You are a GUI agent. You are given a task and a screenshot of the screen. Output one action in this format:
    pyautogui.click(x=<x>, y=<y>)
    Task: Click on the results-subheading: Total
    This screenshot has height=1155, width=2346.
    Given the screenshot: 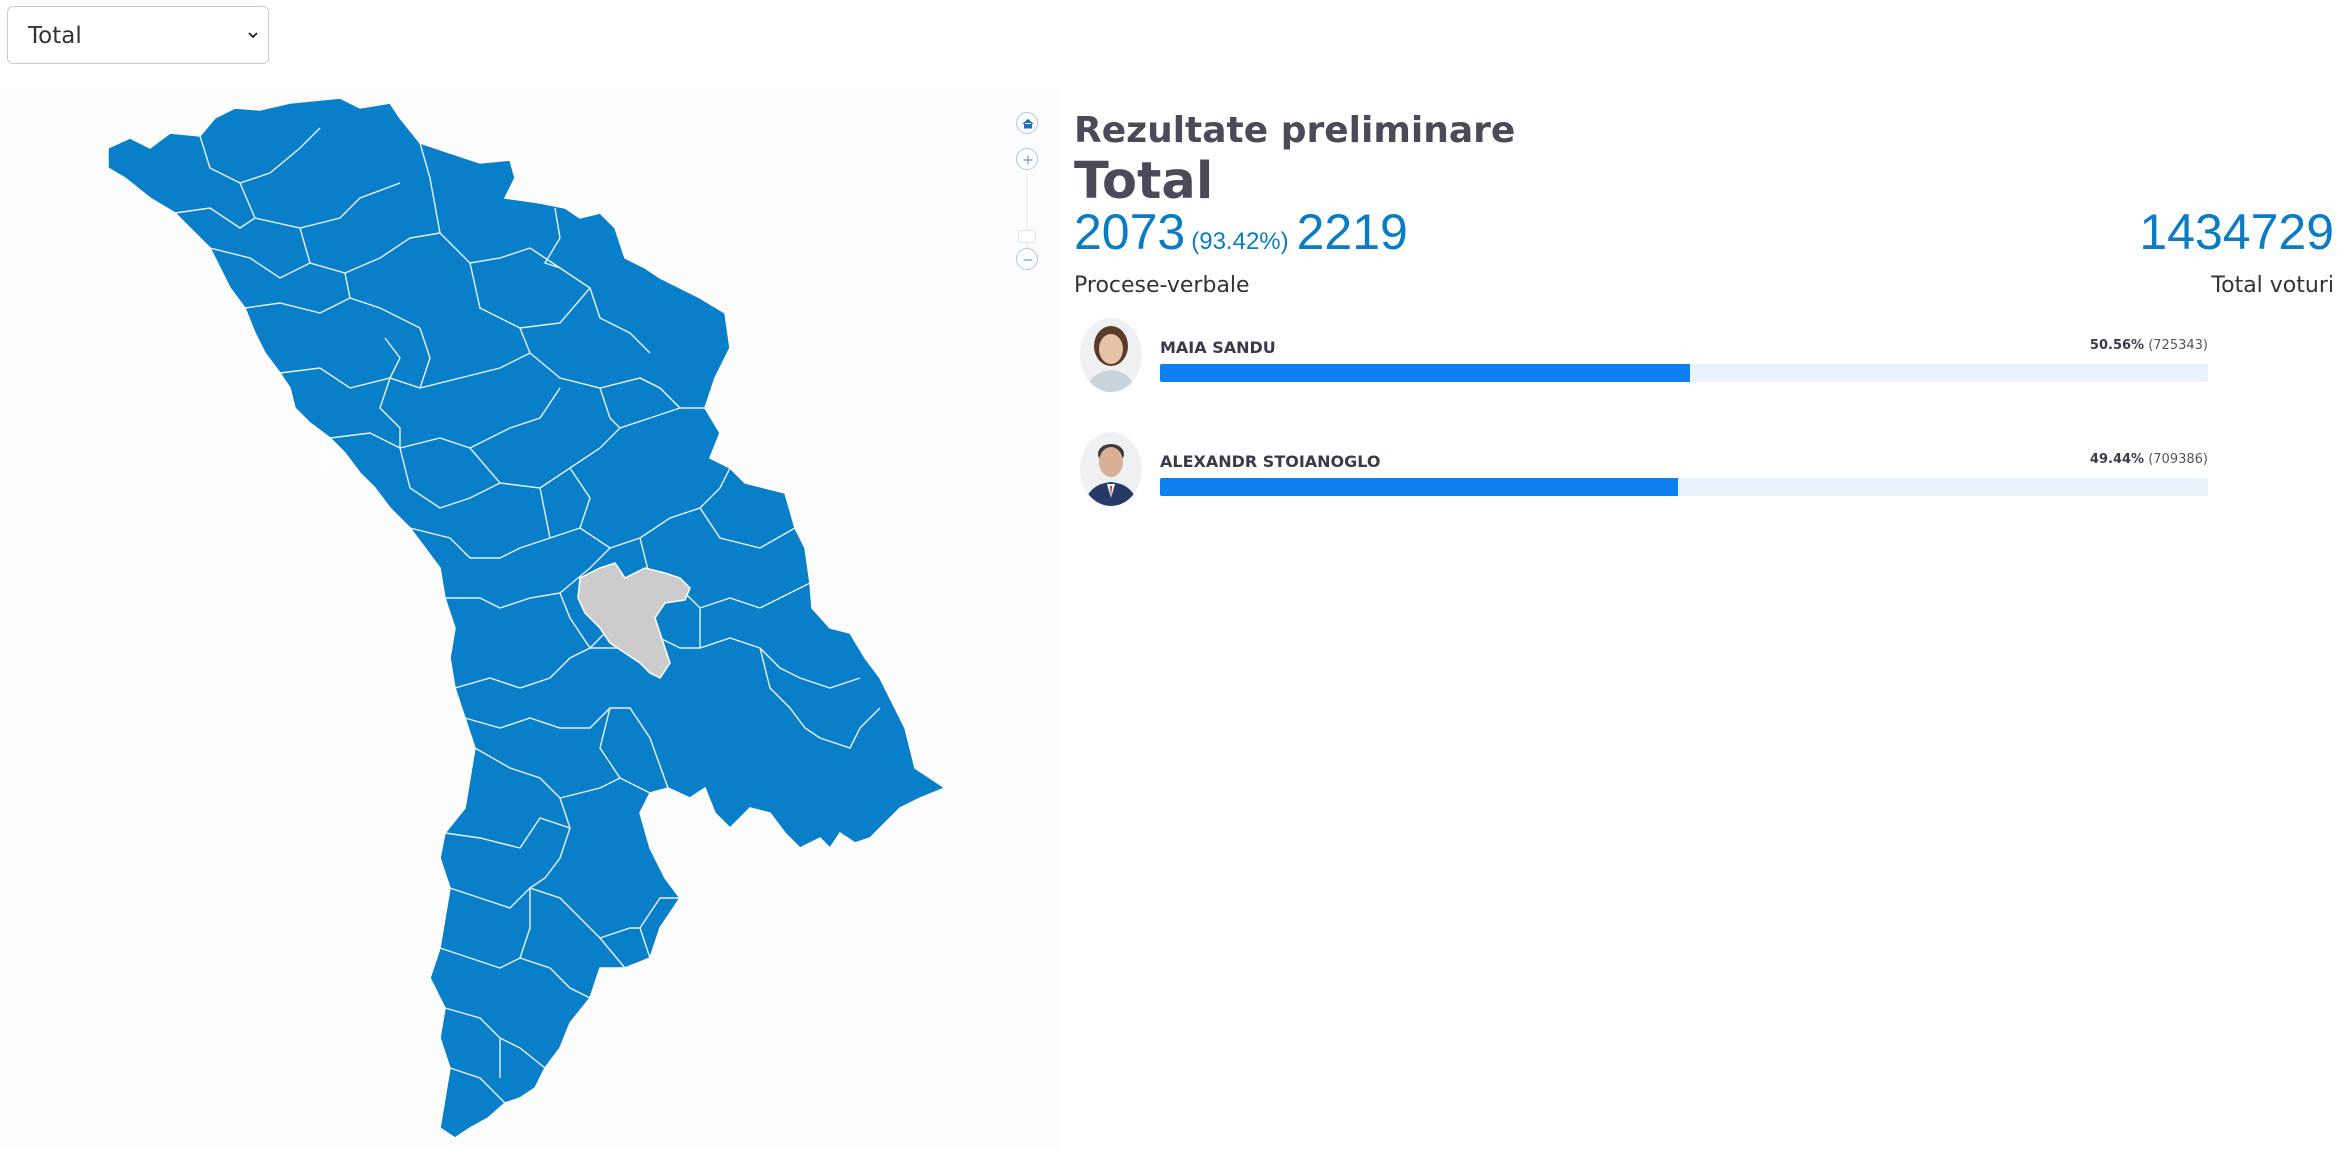 What is the action you would take?
    pyautogui.click(x=1144, y=181)
    